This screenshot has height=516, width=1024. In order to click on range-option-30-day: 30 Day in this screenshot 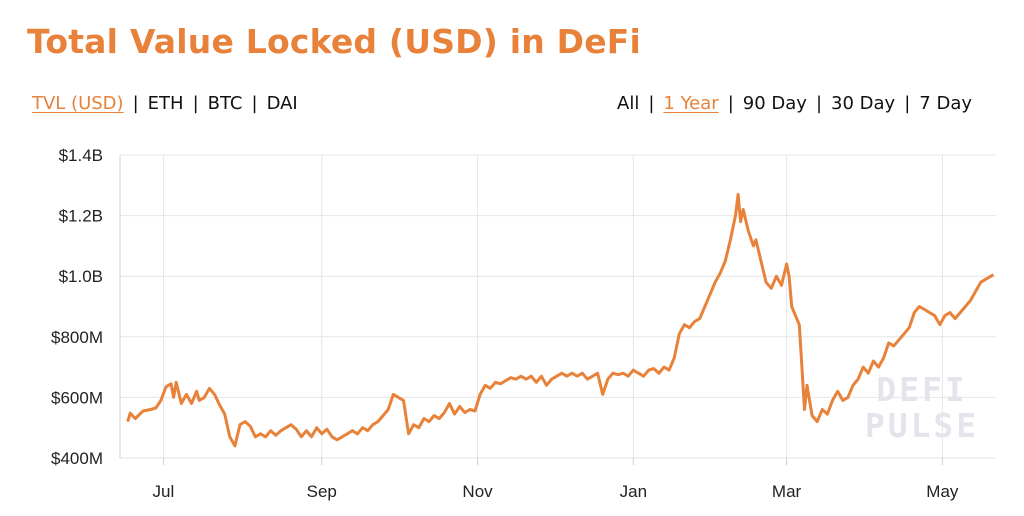, I will do `click(863, 103)`.